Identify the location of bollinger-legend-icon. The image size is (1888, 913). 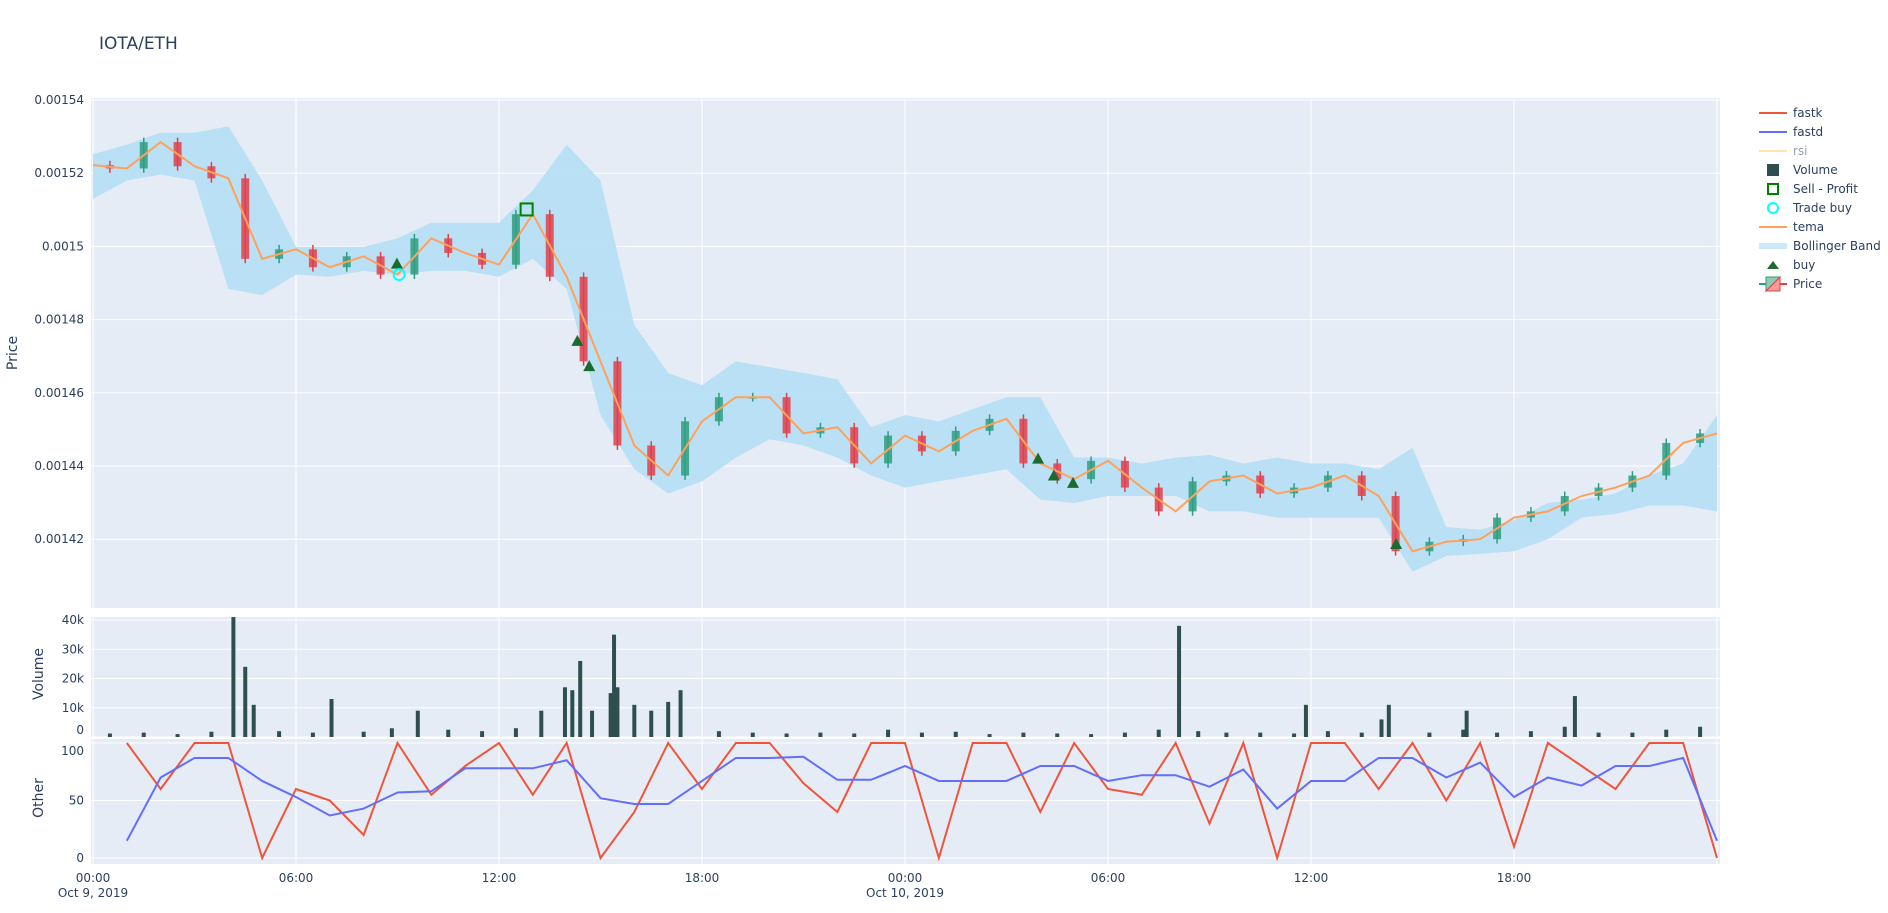
(1773, 246).